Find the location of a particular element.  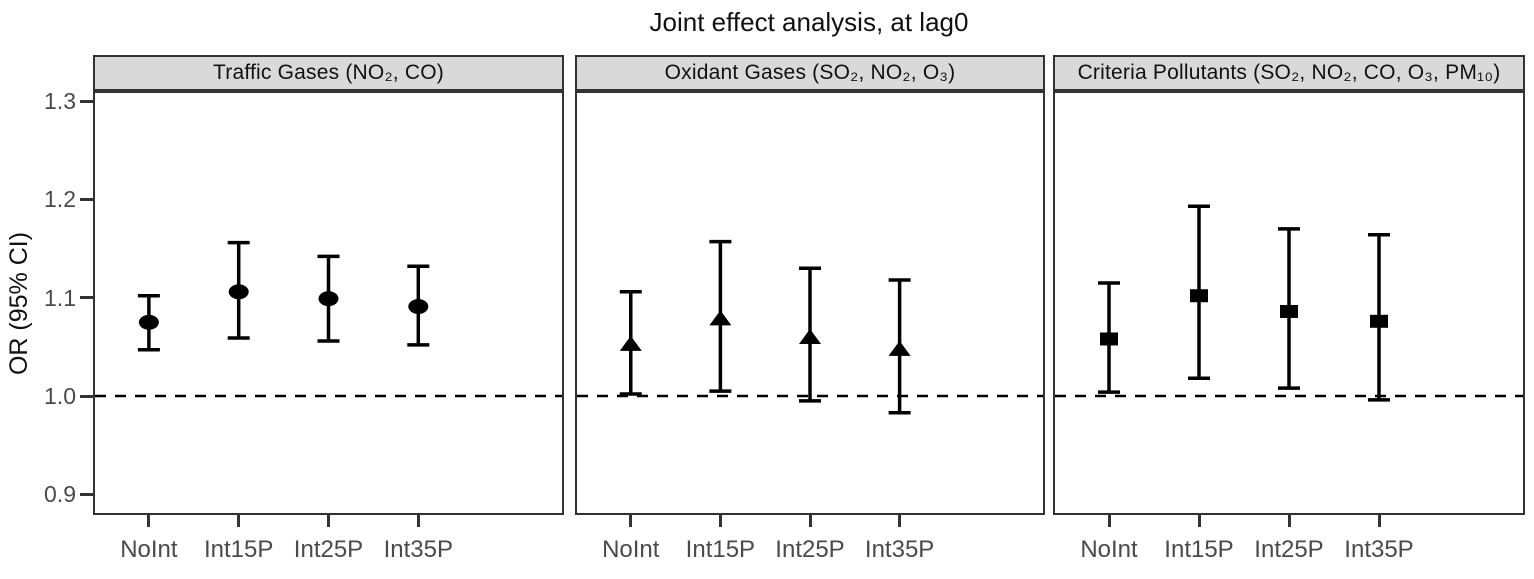

panel-canvas-oxidant-gases is located at coordinates (810, 327).